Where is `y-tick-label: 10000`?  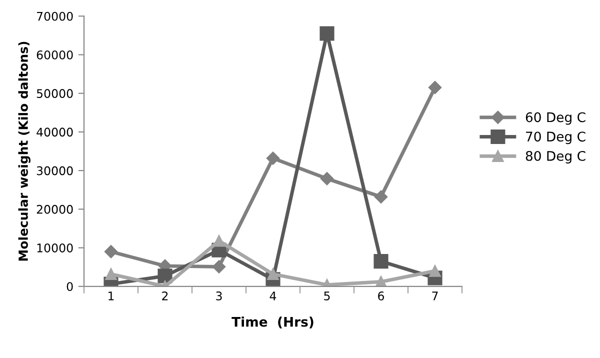
y-tick-label: 10000 is located at coordinates (55, 248).